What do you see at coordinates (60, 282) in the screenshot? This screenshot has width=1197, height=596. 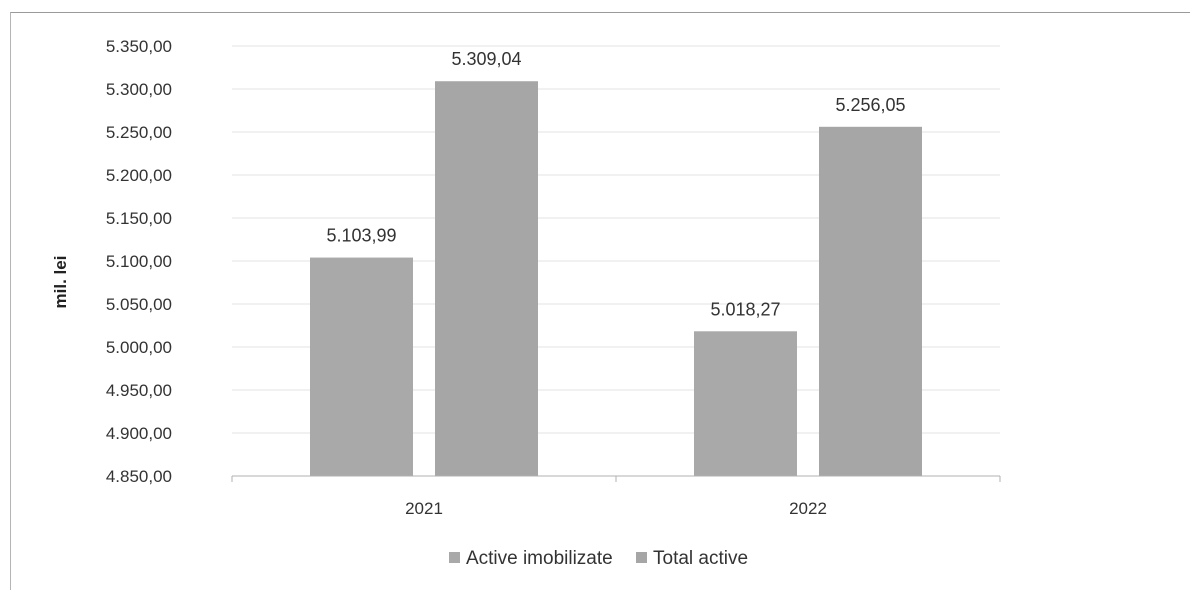 I see `y-axis-label: mil. lei` at bounding box center [60, 282].